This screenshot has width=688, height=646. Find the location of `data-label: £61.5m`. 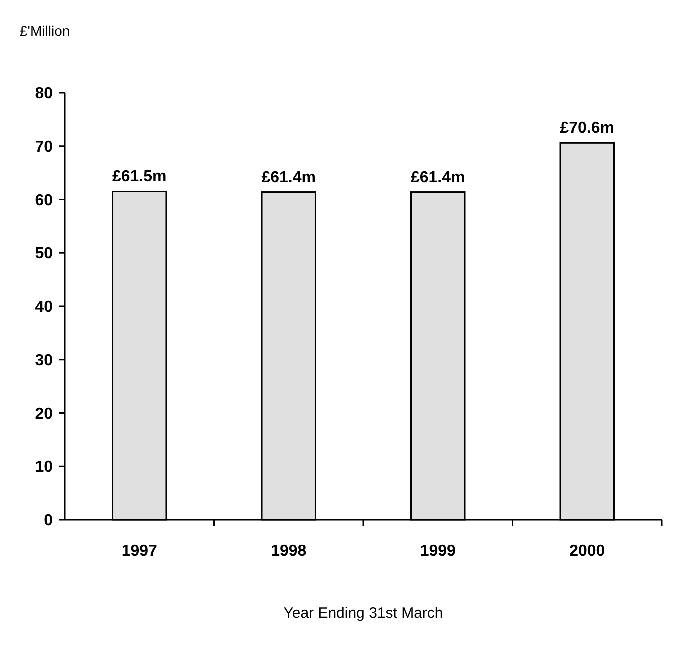

data-label: £61.5m is located at coordinates (139, 177).